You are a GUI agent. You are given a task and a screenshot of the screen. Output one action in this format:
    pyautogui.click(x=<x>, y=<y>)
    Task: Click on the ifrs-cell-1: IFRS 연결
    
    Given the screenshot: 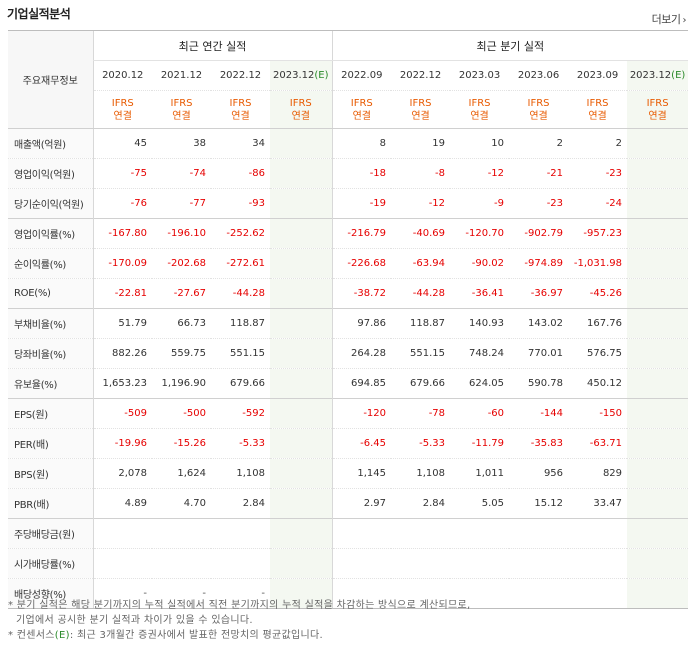 What is the action you would take?
    pyautogui.click(x=181, y=109)
    